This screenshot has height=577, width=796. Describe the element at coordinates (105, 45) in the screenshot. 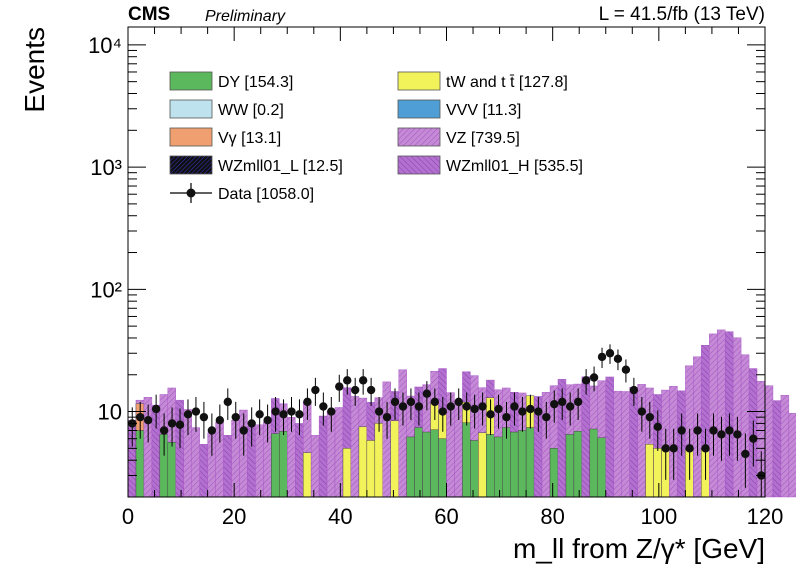

I see `y-tick-label: 10⁴` at that location.